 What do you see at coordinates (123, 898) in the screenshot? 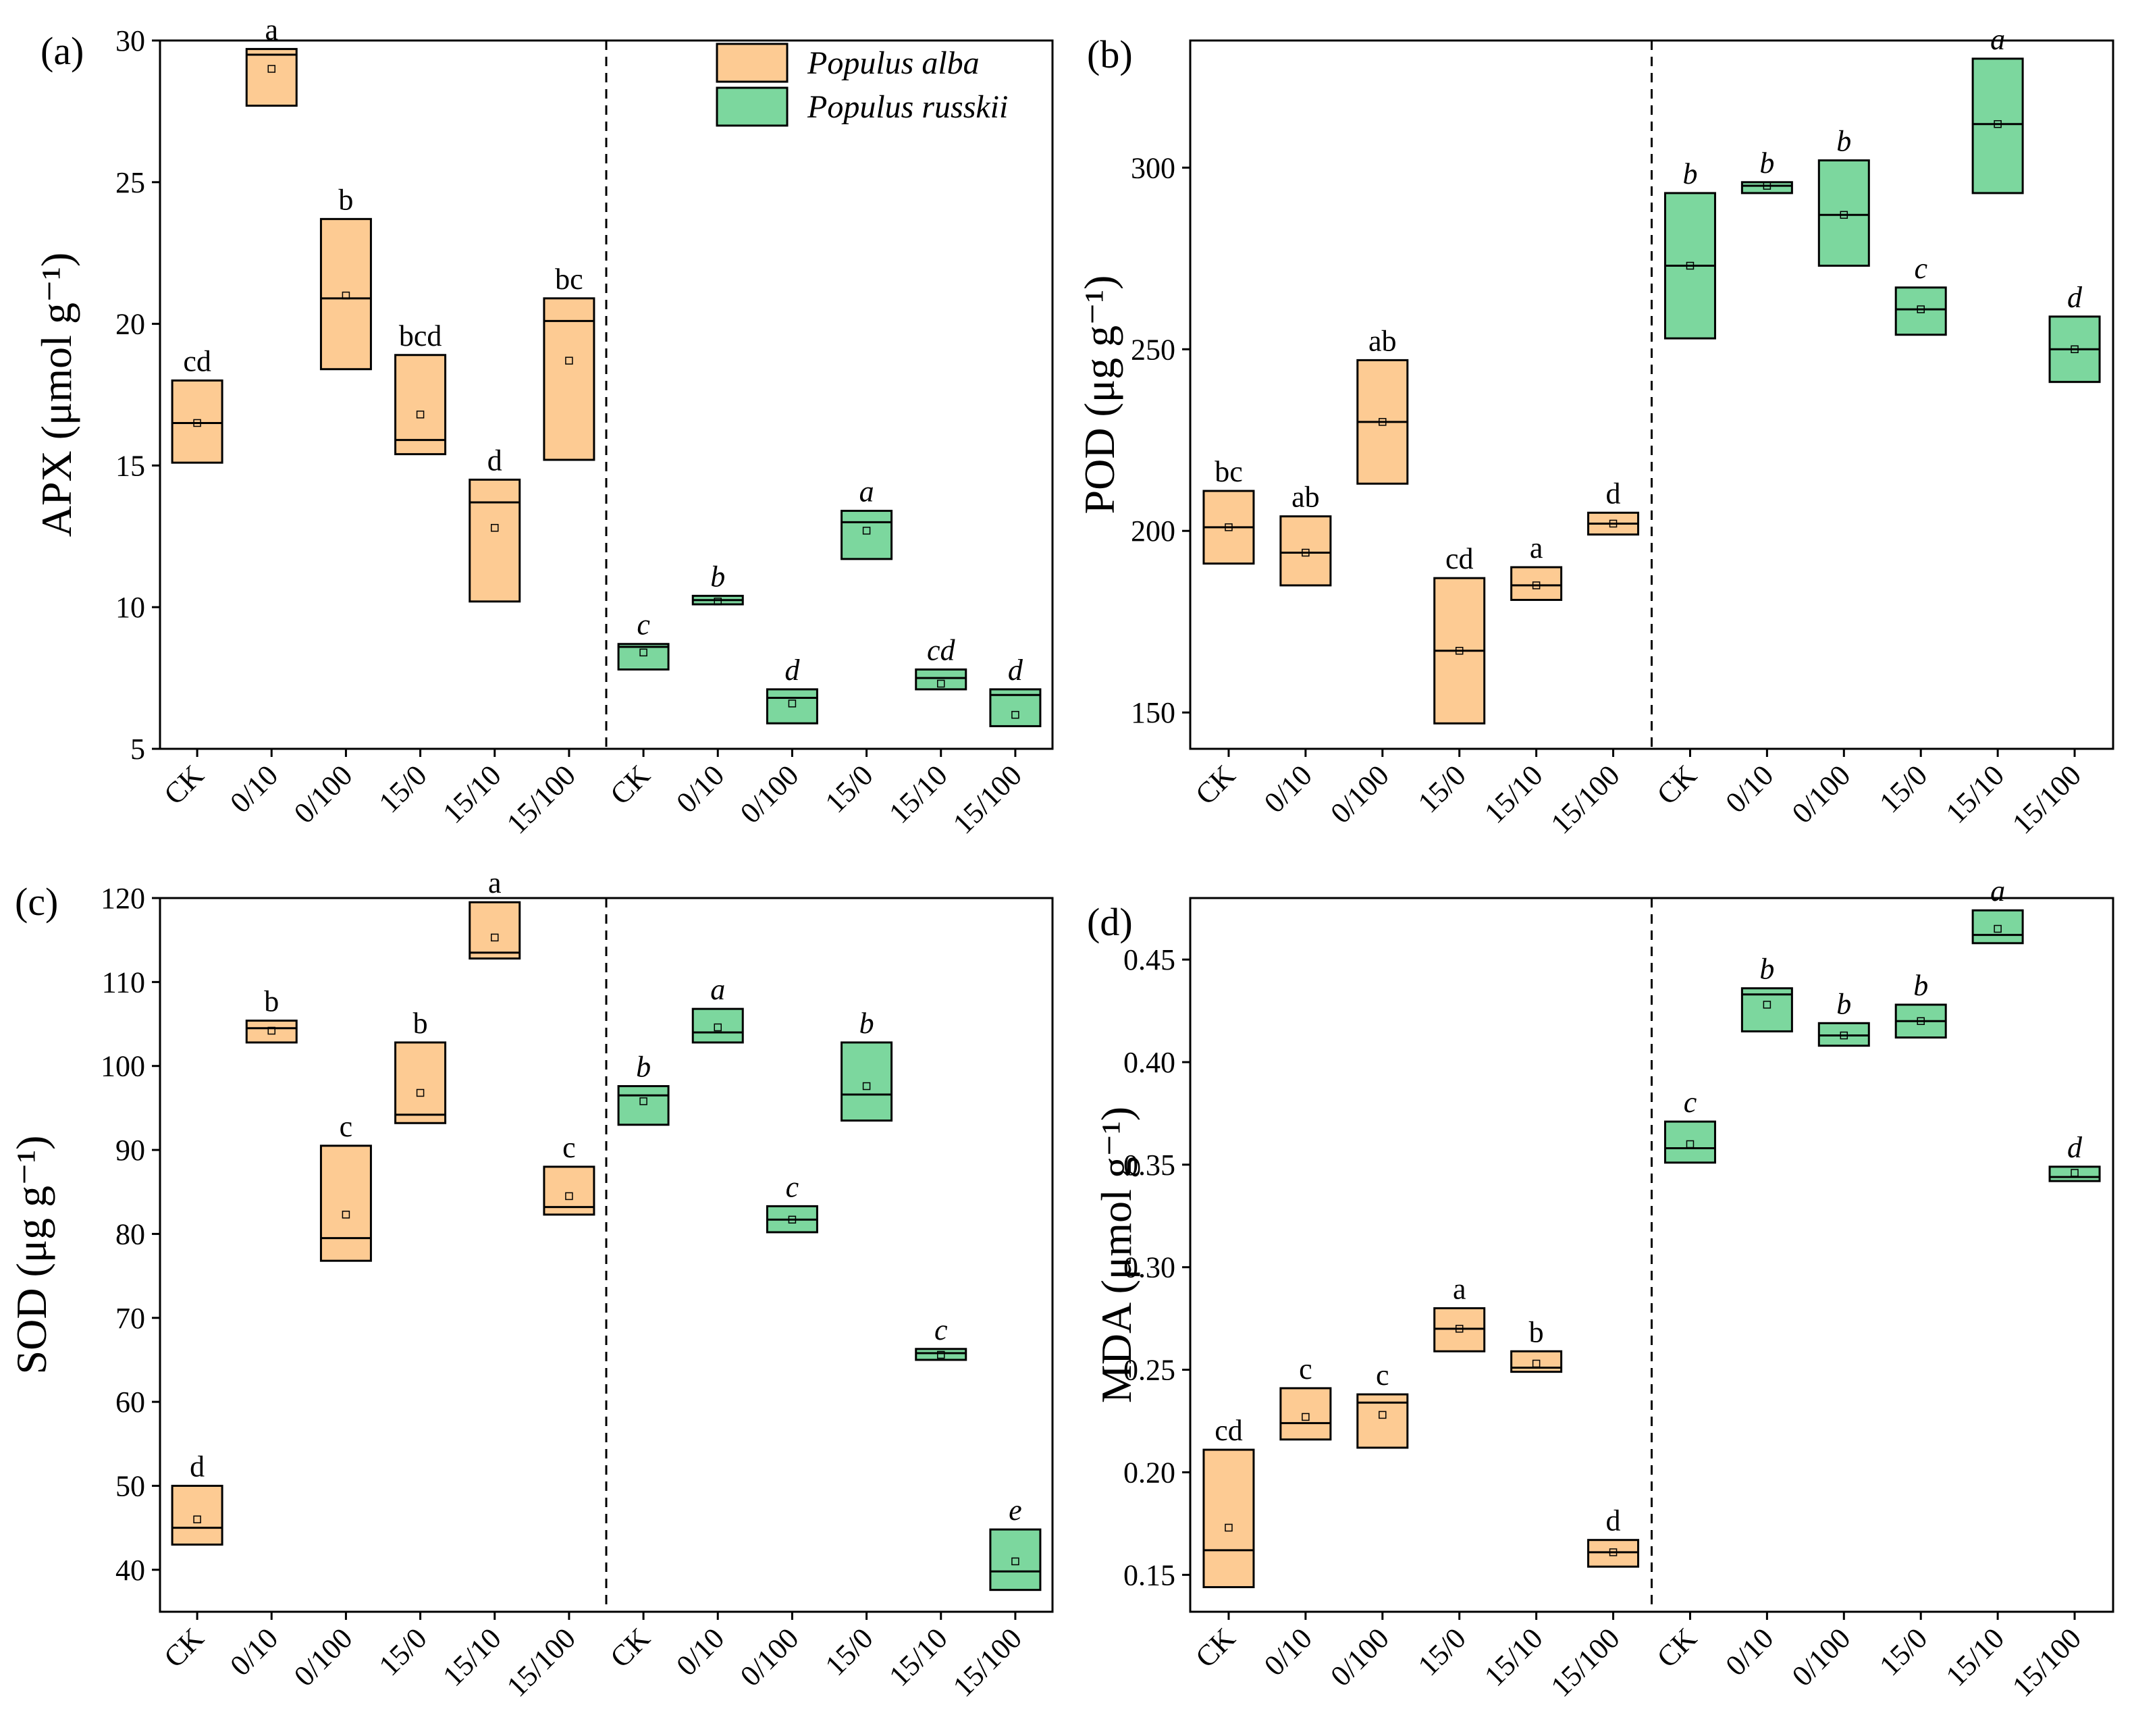
I see `y-tick-label: 120` at bounding box center [123, 898].